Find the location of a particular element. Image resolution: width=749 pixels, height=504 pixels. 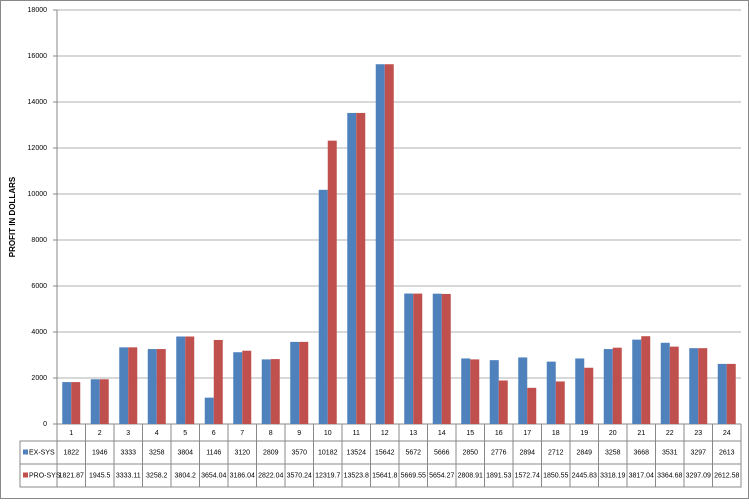

x-tick-label: 14 is located at coordinates (442, 433).